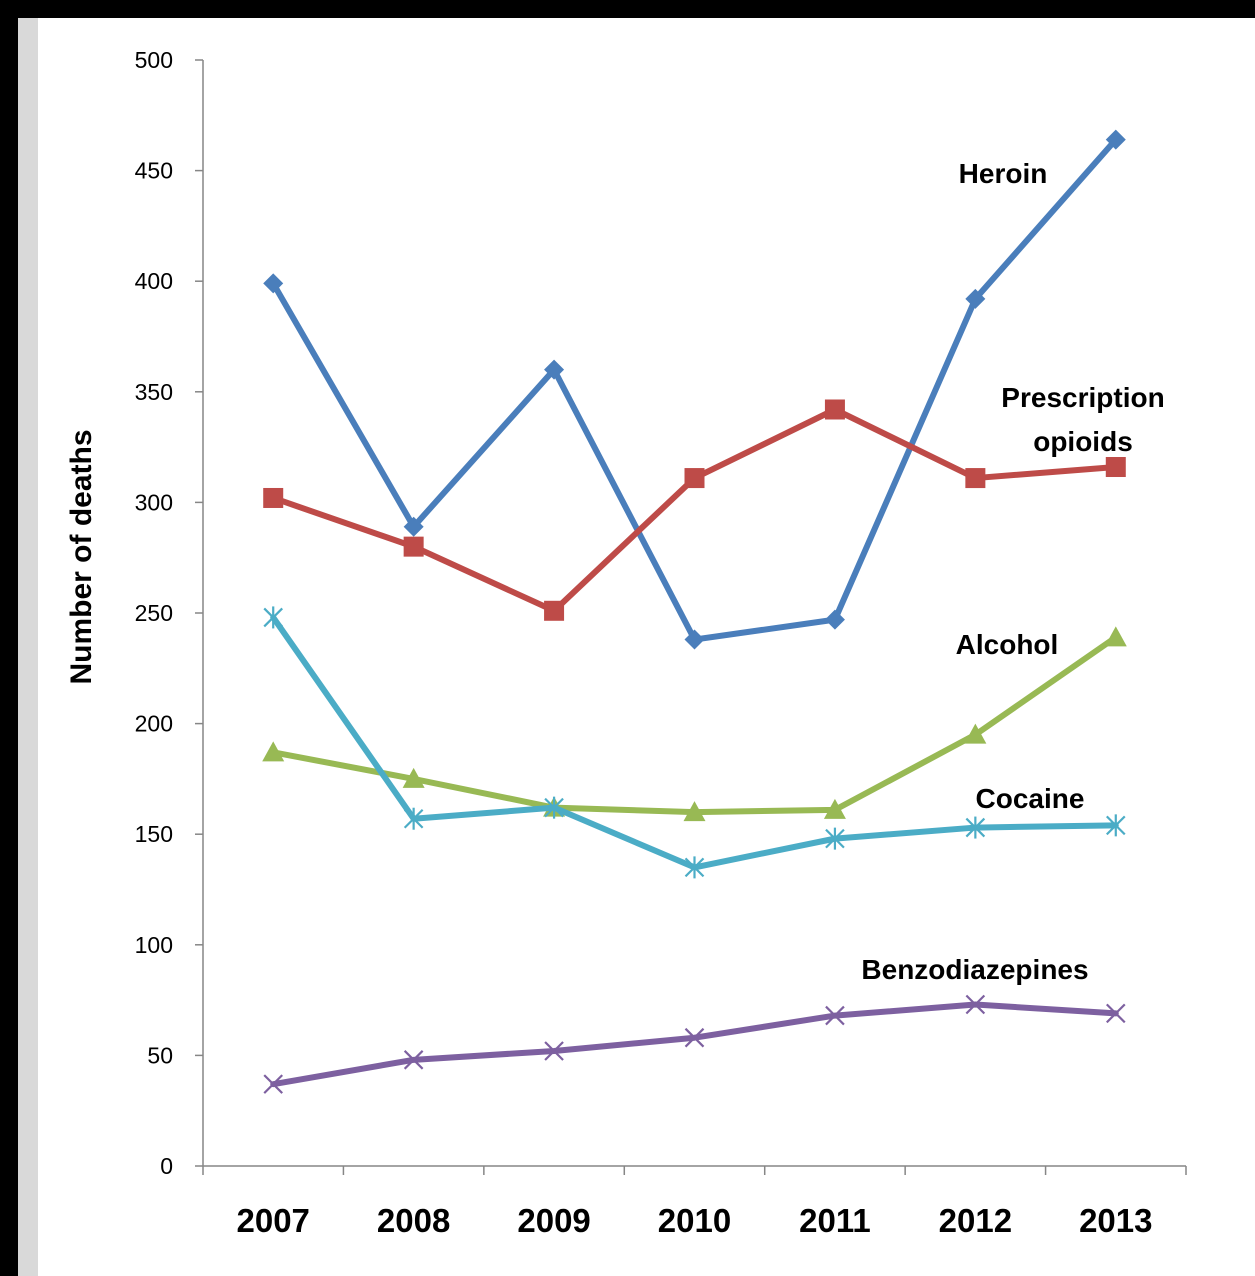 This screenshot has width=1255, height=1276. I want to click on x-tick-label: 2011, so click(835, 1220).